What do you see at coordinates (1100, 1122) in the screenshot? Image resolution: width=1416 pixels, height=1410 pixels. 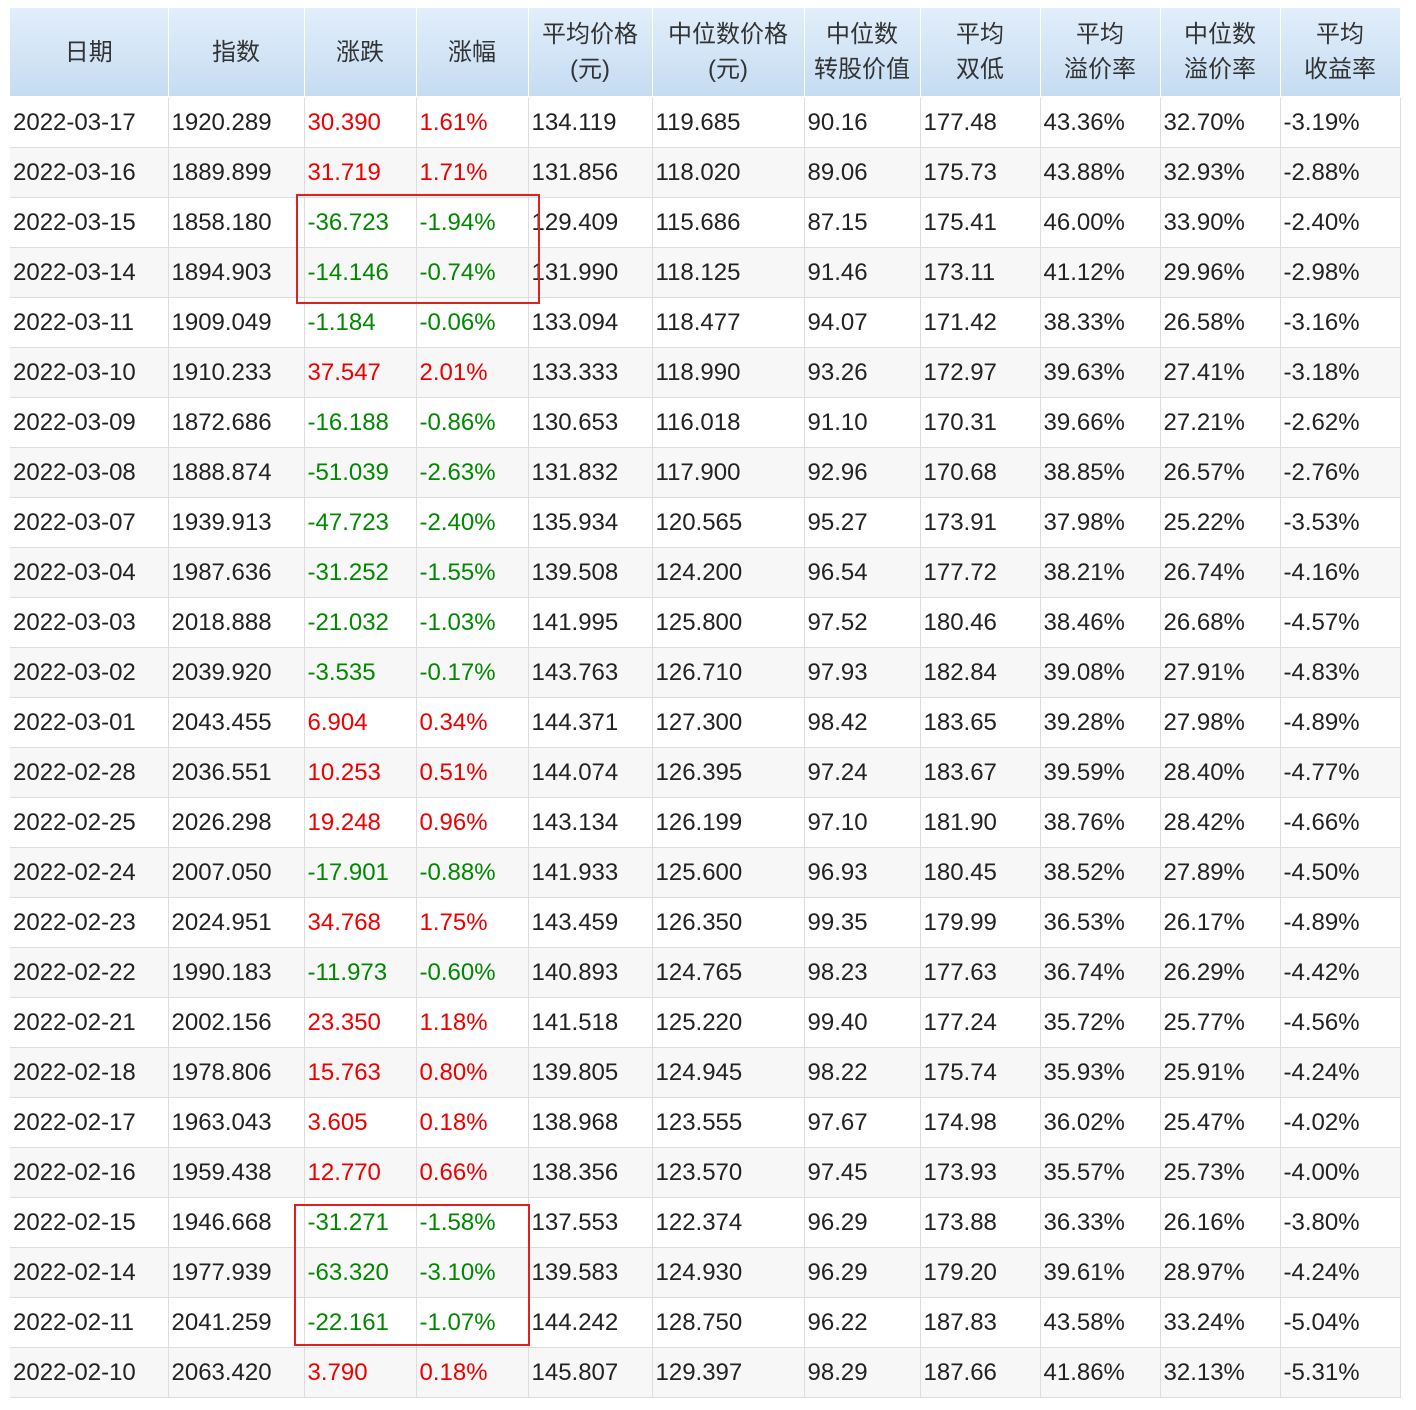 I see `table-cell: 36.02%` at bounding box center [1100, 1122].